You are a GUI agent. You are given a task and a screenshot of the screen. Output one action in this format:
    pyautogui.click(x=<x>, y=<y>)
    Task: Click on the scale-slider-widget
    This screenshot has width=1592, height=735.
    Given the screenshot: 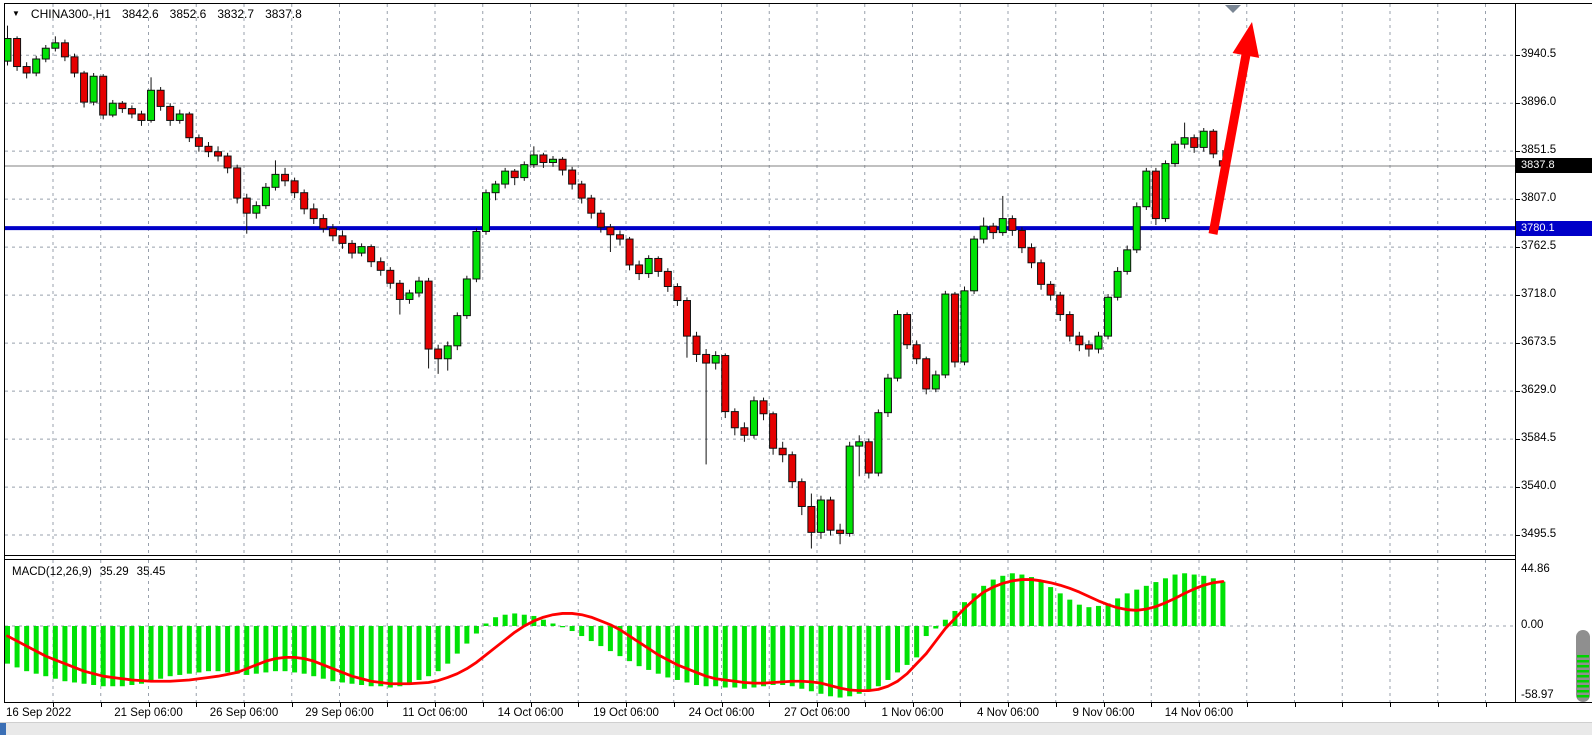 What is the action you would take?
    pyautogui.click(x=1583, y=666)
    